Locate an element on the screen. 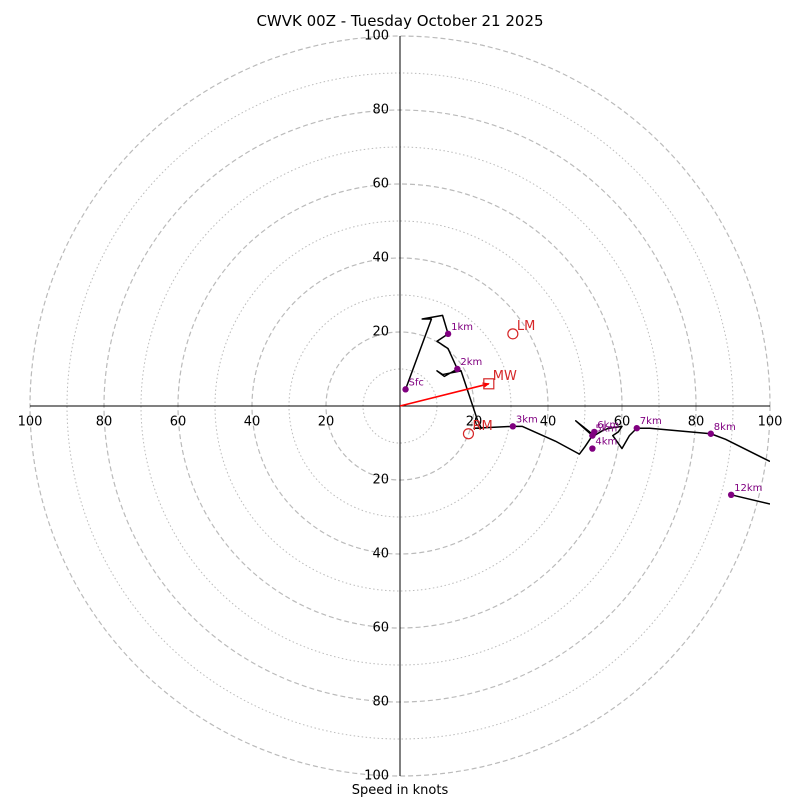 This screenshot has width=800, height=800. height-label-12km: 12km is located at coordinates (748, 488).